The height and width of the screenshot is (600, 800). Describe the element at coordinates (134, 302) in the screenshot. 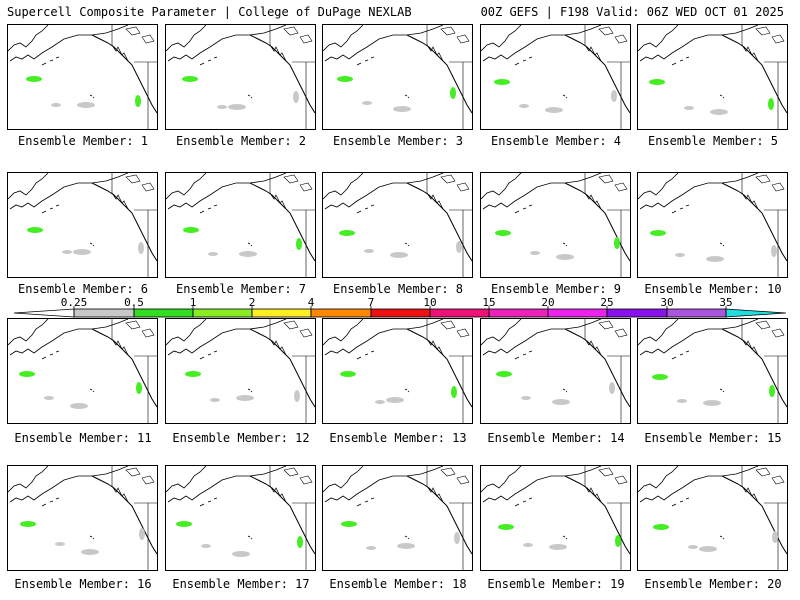

I see `colorbar-tick-label: 0.5` at that location.